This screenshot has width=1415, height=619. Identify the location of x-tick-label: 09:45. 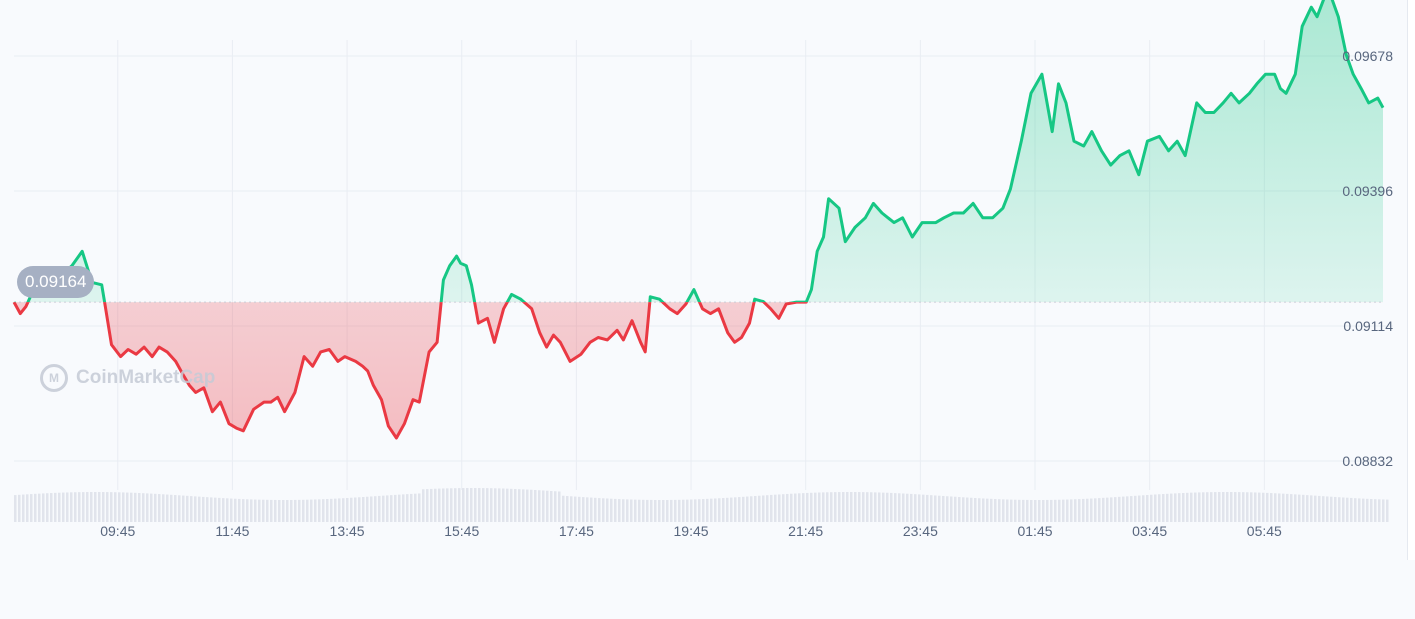
(117, 531).